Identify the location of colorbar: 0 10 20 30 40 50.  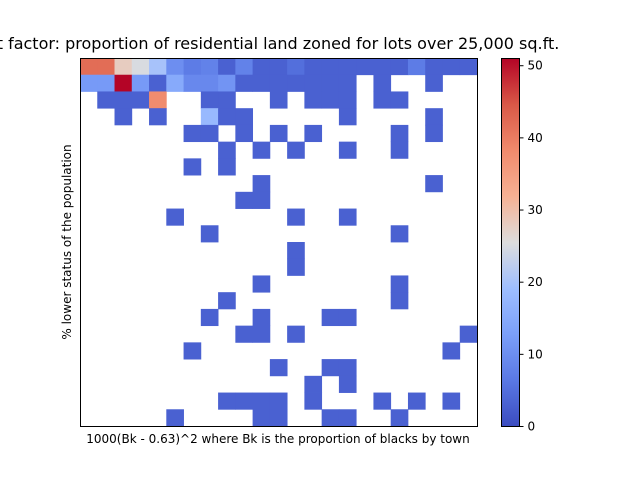
(522, 246).